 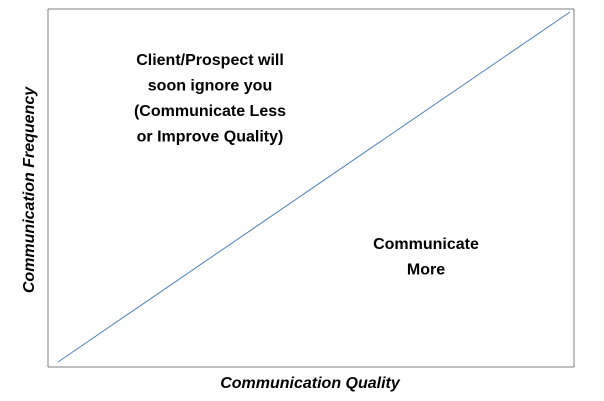 I want to click on region-text: Communicate, so click(x=426, y=244).